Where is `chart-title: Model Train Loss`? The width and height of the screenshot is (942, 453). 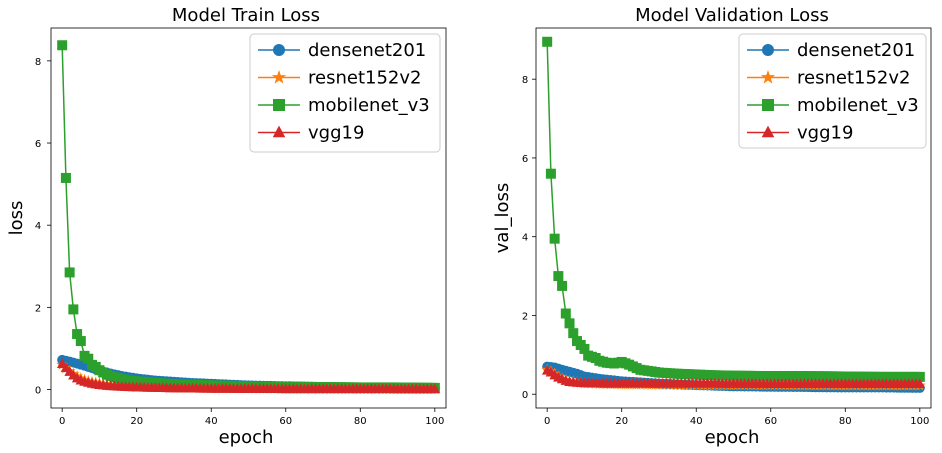 chart-title: Model Train Loss is located at coordinates (246, 15).